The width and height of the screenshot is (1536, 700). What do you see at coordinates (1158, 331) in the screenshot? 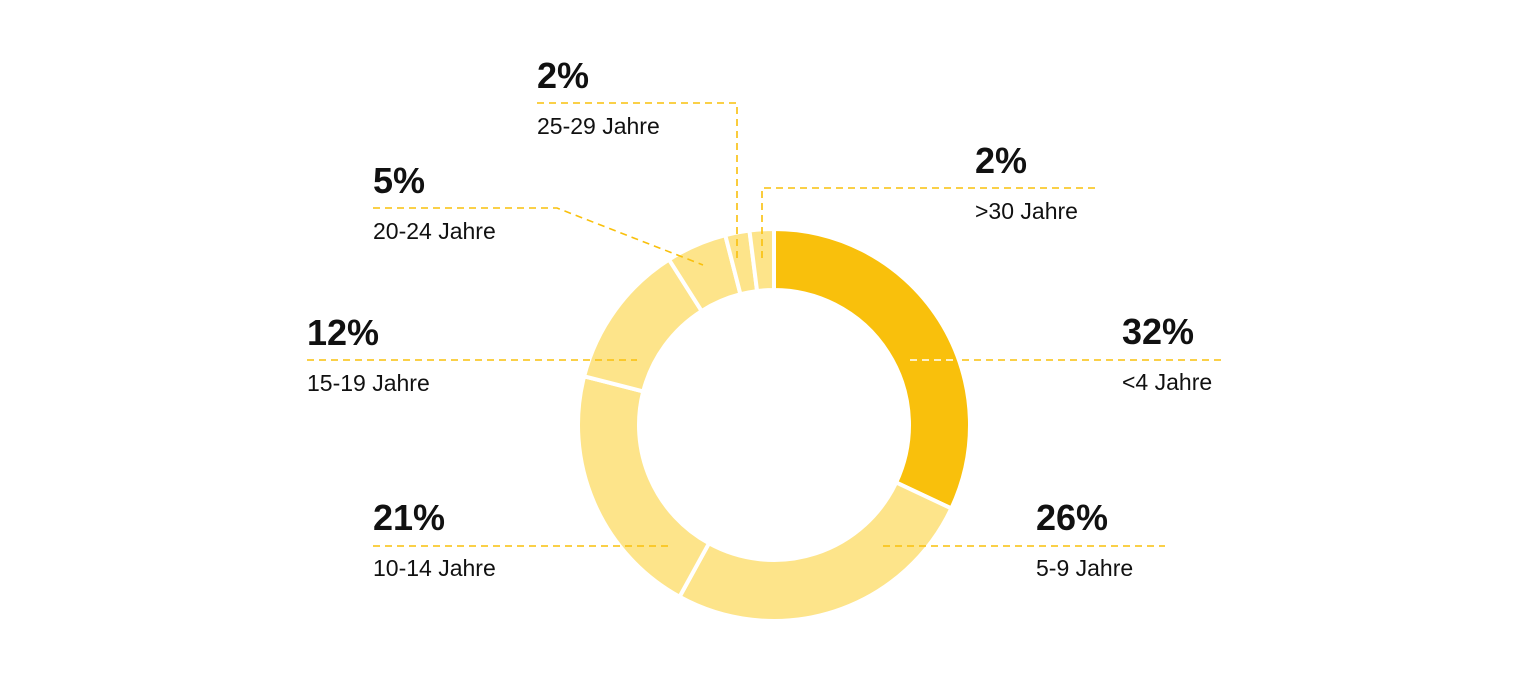
I see `data-label-value: 32%` at bounding box center [1158, 331].